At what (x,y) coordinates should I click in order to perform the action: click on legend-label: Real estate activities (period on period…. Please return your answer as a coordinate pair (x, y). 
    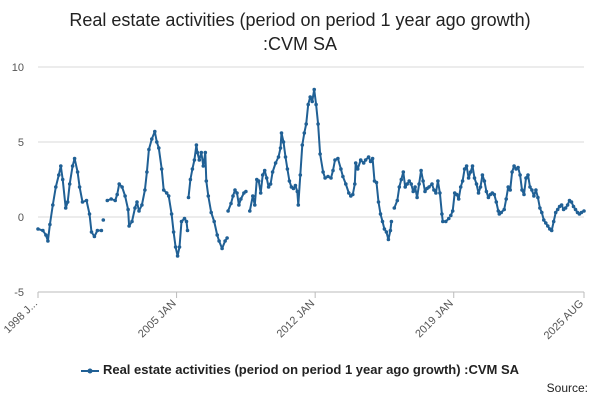
    Looking at the image, I should click on (311, 369).